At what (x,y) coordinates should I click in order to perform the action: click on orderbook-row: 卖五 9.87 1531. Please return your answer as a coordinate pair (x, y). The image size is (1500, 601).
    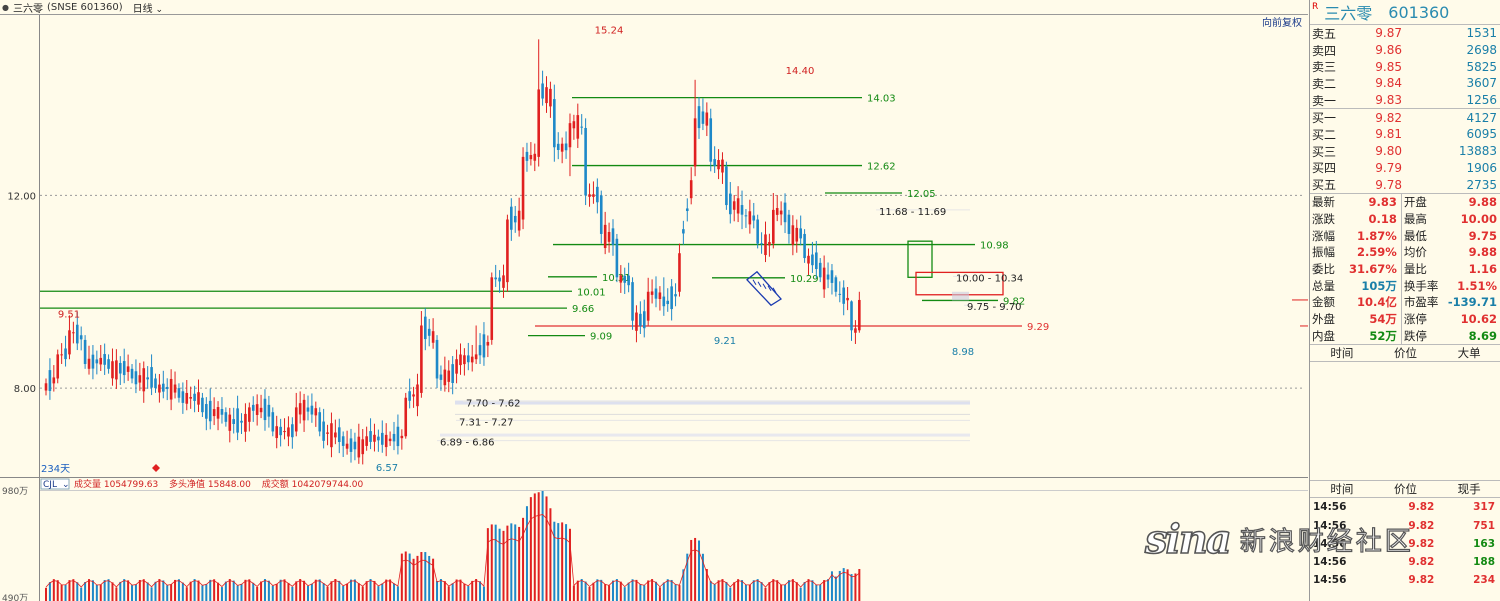
    Looking at the image, I should click on (1405, 33).